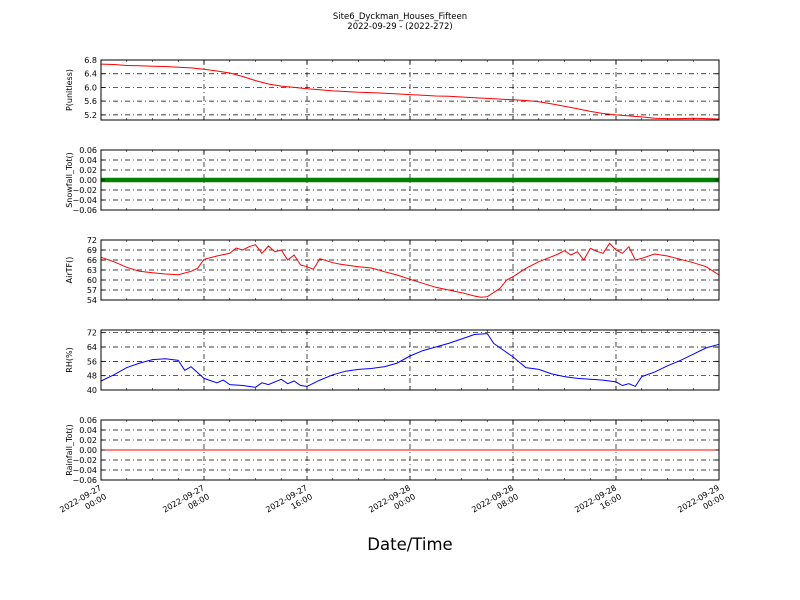 This screenshot has height=600, width=800. Describe the element at coordinates (92, 390) in the screenshot. I see `y-tick-label: 40` at that location.